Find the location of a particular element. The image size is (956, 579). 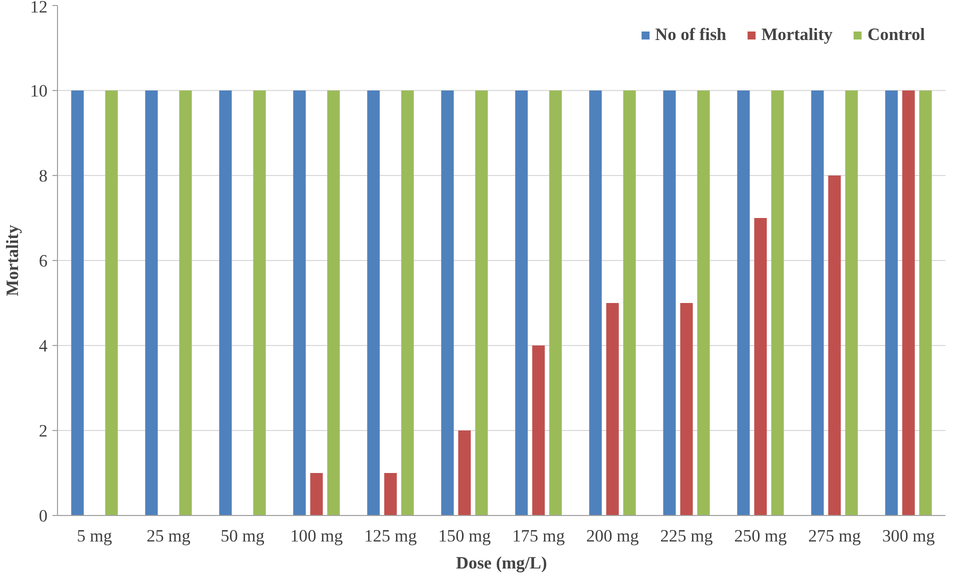

x-tick-label: 100 mg is located at coordinates (317, 536).